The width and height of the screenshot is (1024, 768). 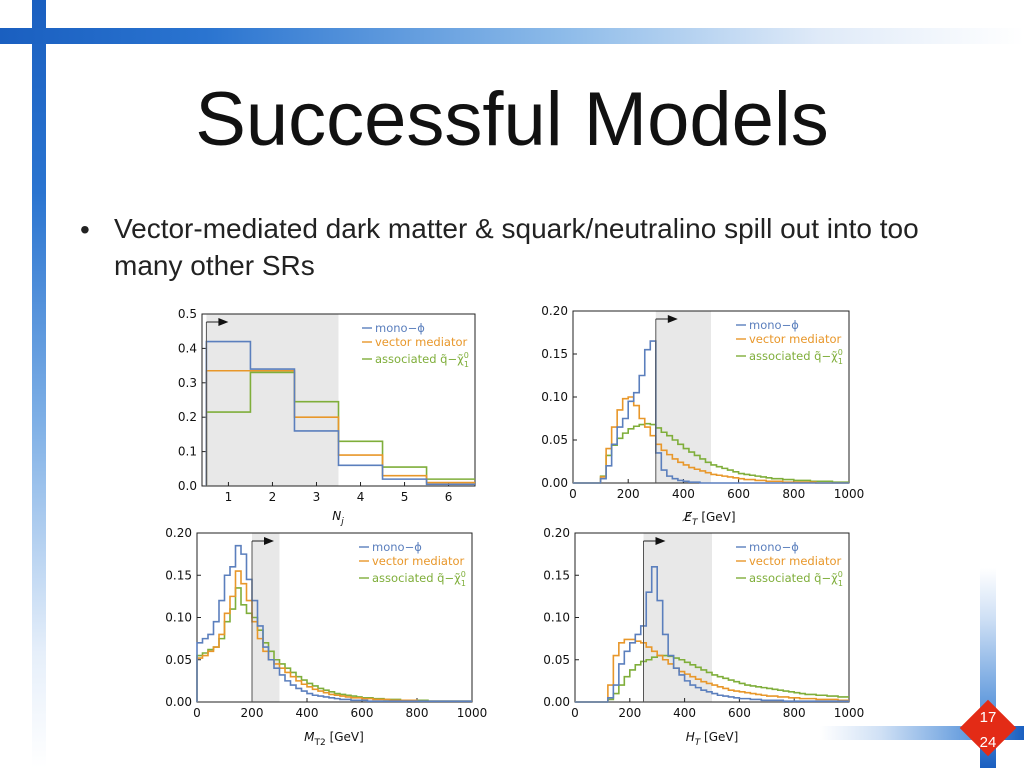 What do you see at coordinates (709, 519) in the screenshot?
I see `x-axis-label: E̸T [GeV]` at bounding box center [709, 519].